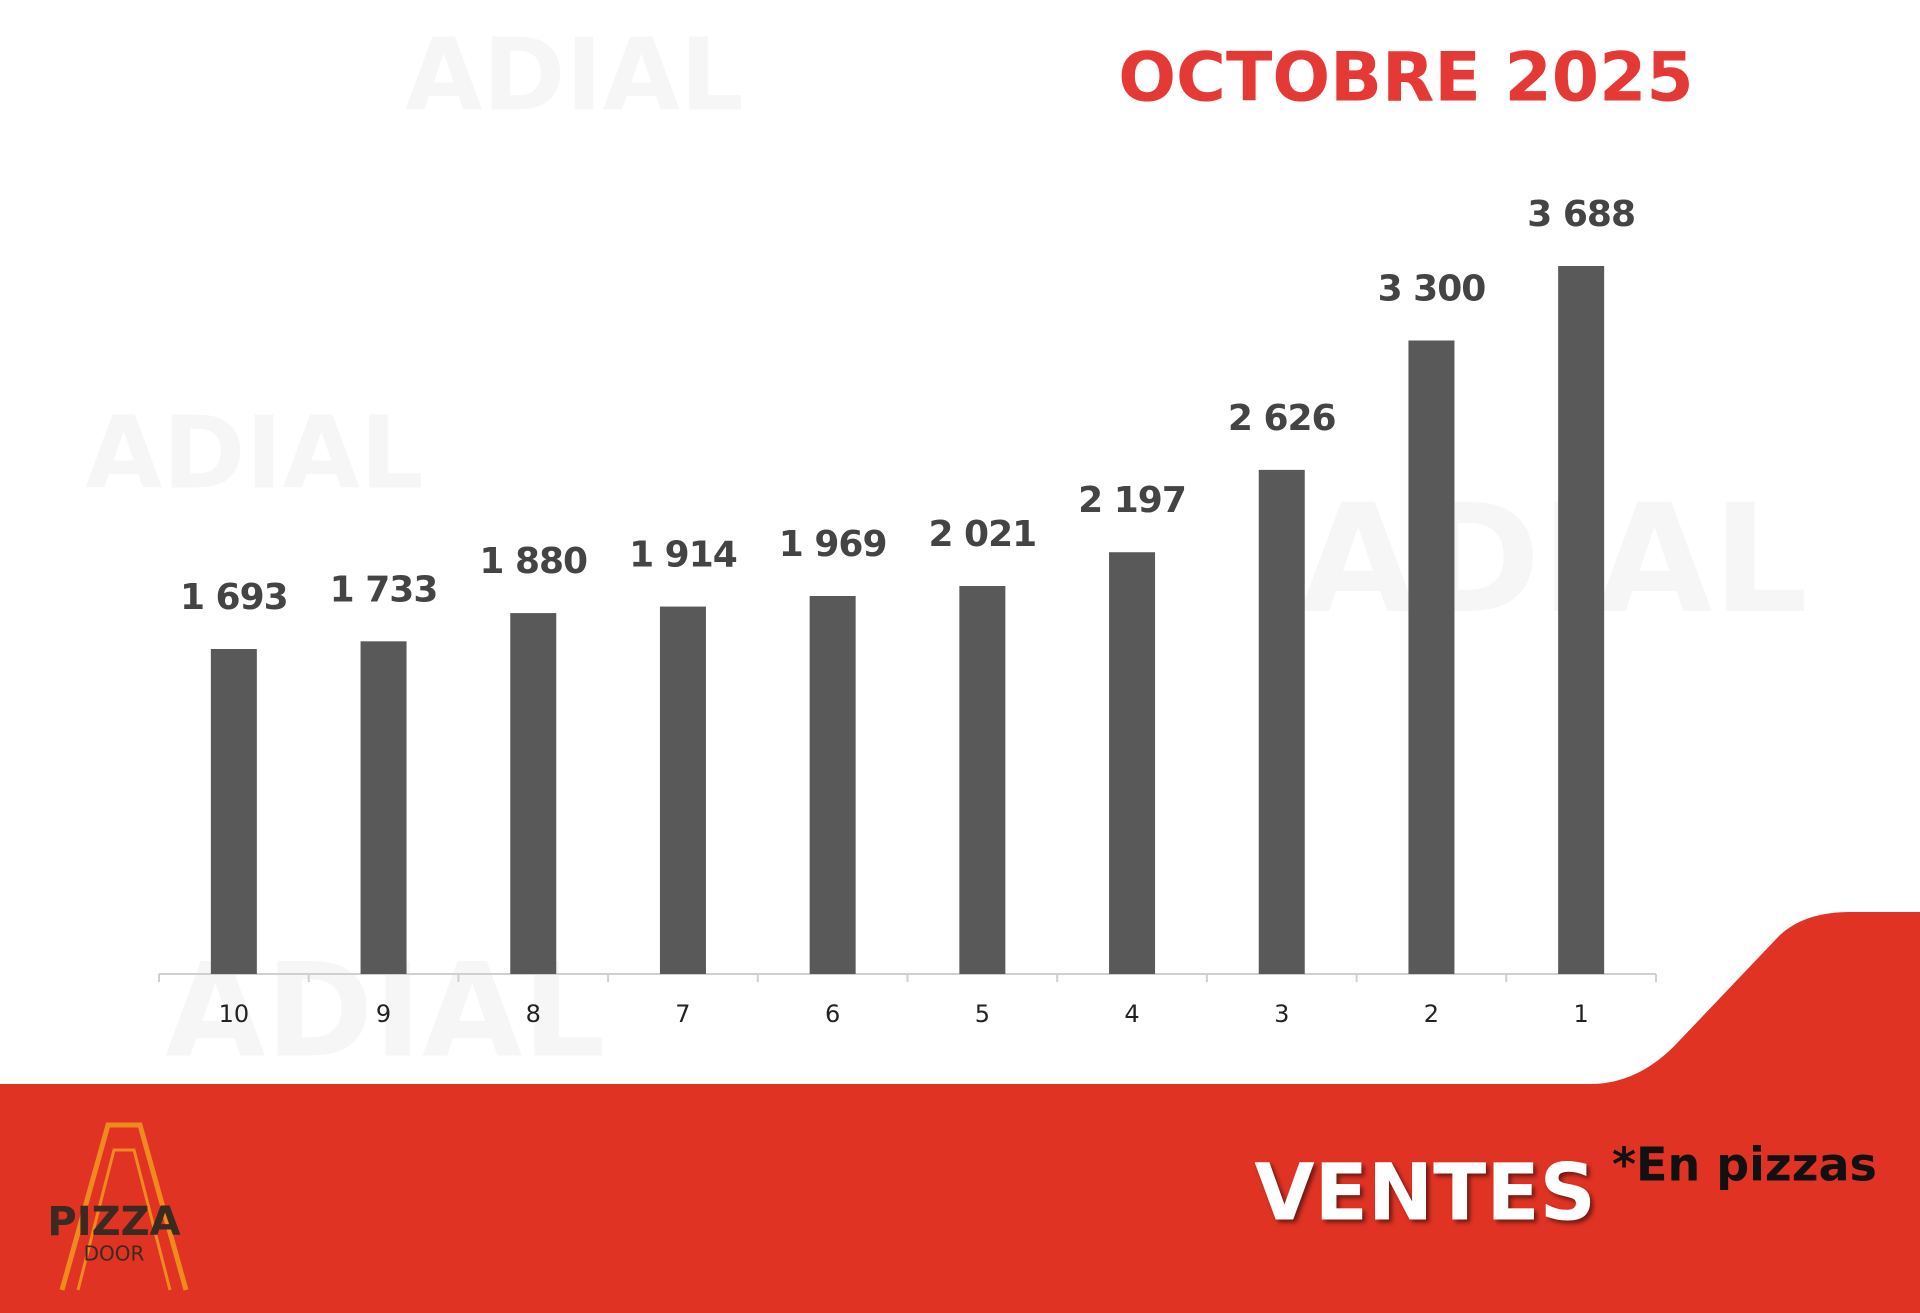 The image size is (1920, 1313). Describe the element at coordinates (1131, 1014) in the screenshot. I see `x-tick-label: 4` at that location.